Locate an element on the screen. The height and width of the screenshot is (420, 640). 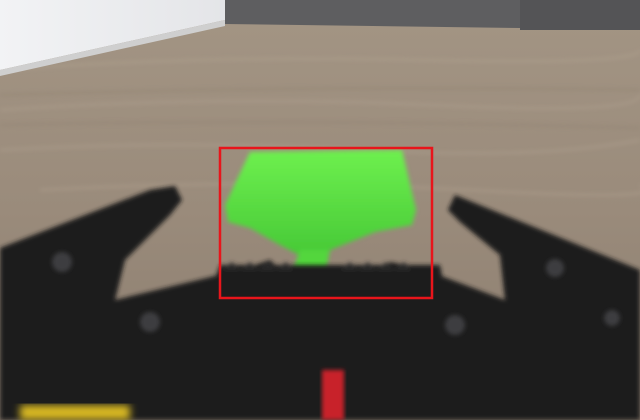
detection-bounding-box is located at coordinates (326, 223).